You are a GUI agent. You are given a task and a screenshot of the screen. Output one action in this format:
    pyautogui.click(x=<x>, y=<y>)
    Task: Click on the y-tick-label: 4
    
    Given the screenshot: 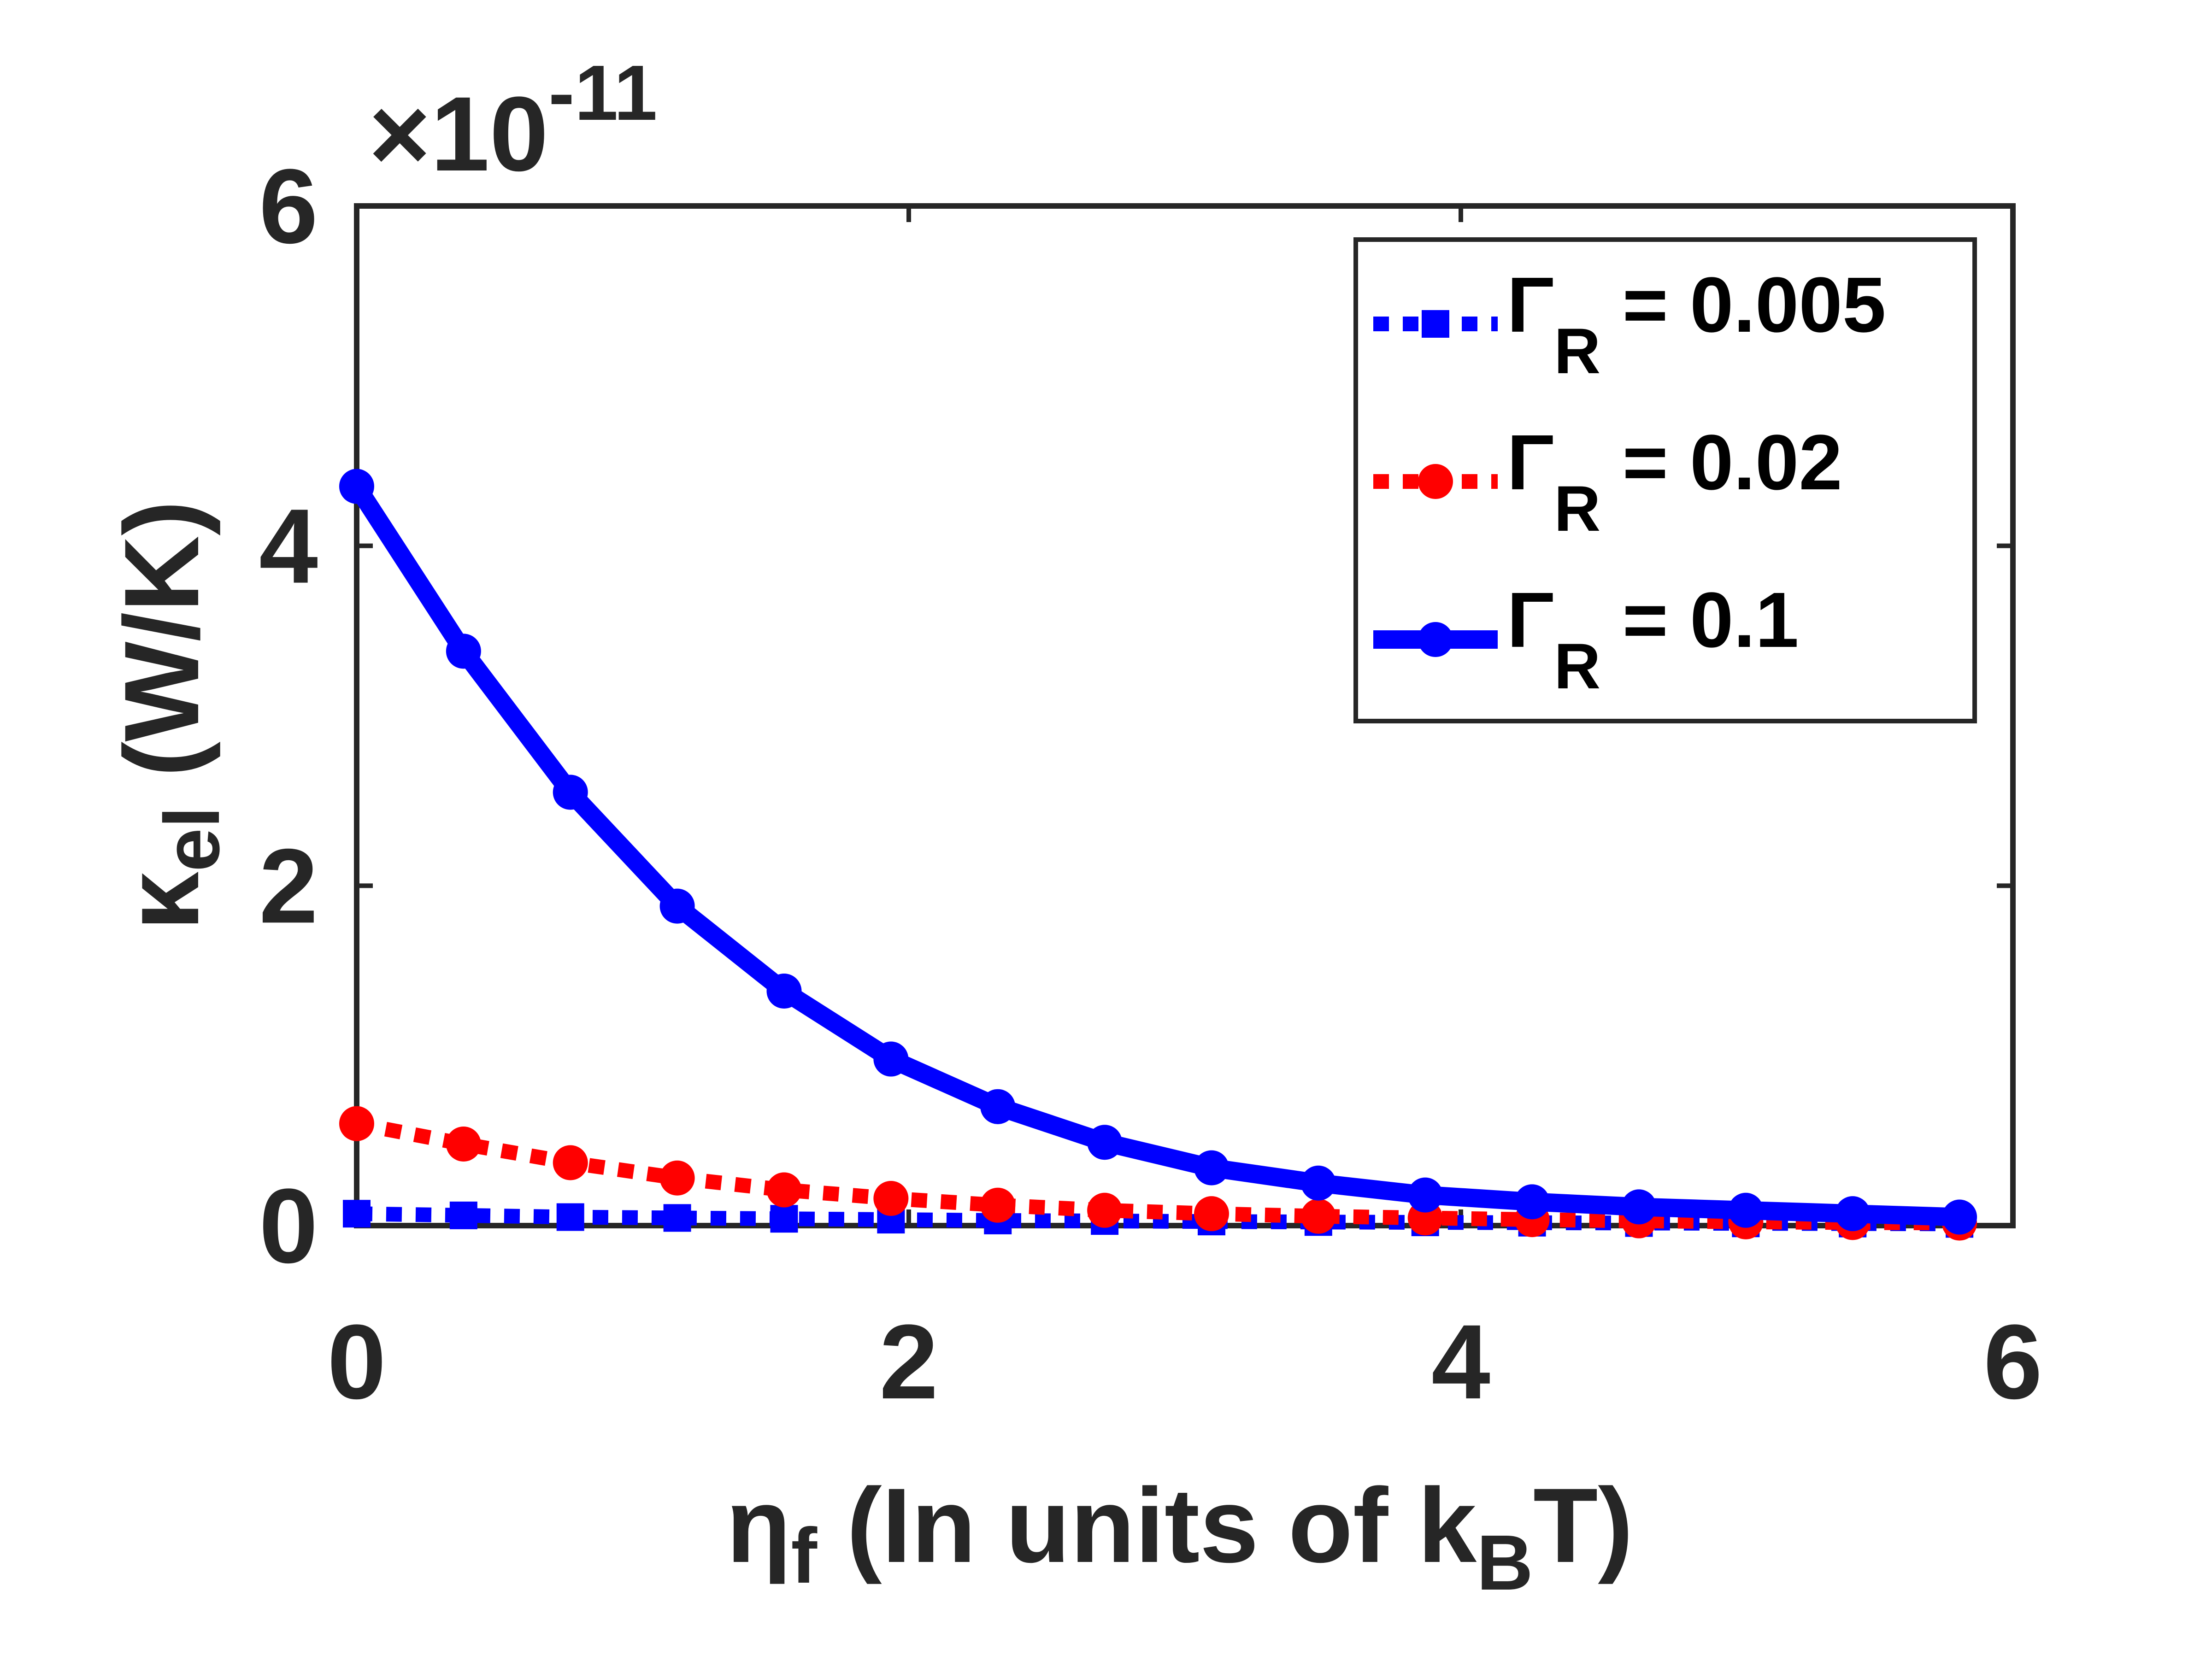 What is the action you would take?
    pyautogui.click(x=288, y=546)
    